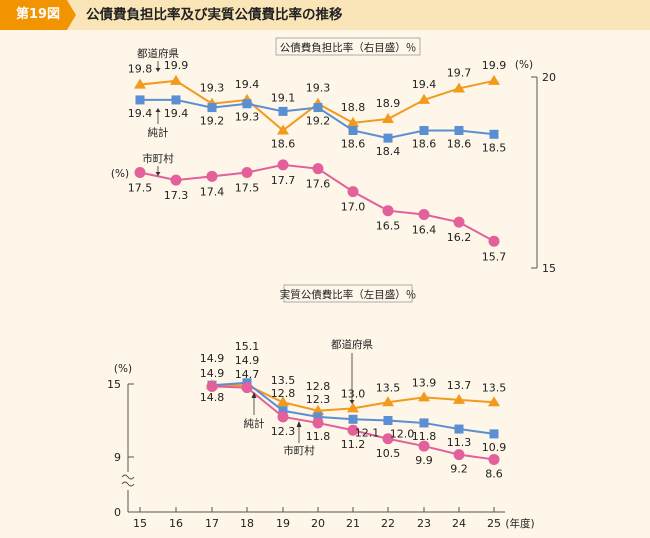 Image resolution: width=650 pixels, height=538 pixels. Describe the element at coordinates (494, 256) in the screenshot. I see `chart1-muni-label-25: 15.7` at that location.